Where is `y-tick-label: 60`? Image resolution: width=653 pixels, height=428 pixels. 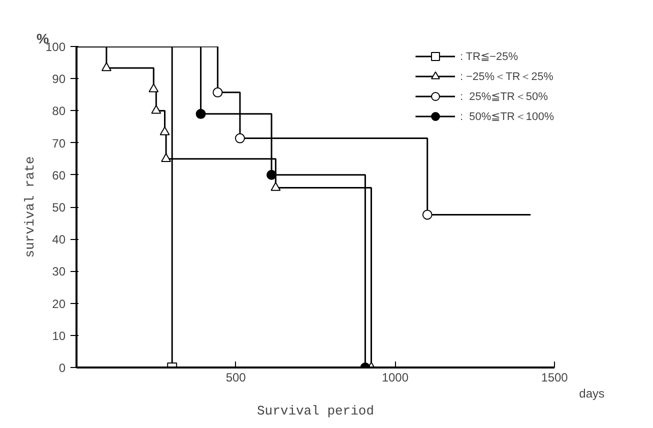
y-tick-label: 60 is located at coordinates (59, 175).